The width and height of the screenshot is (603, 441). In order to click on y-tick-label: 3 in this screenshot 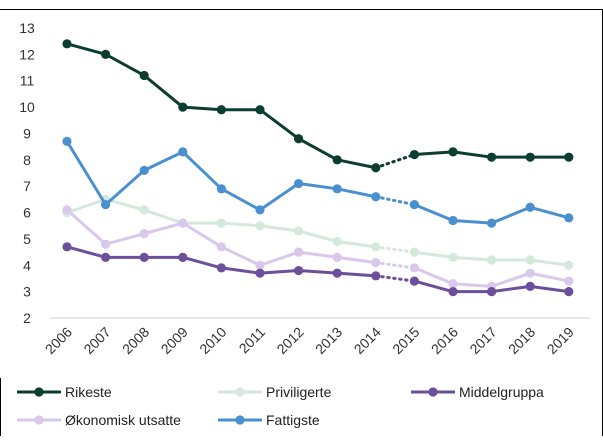, I will do `click(27, 292)`.